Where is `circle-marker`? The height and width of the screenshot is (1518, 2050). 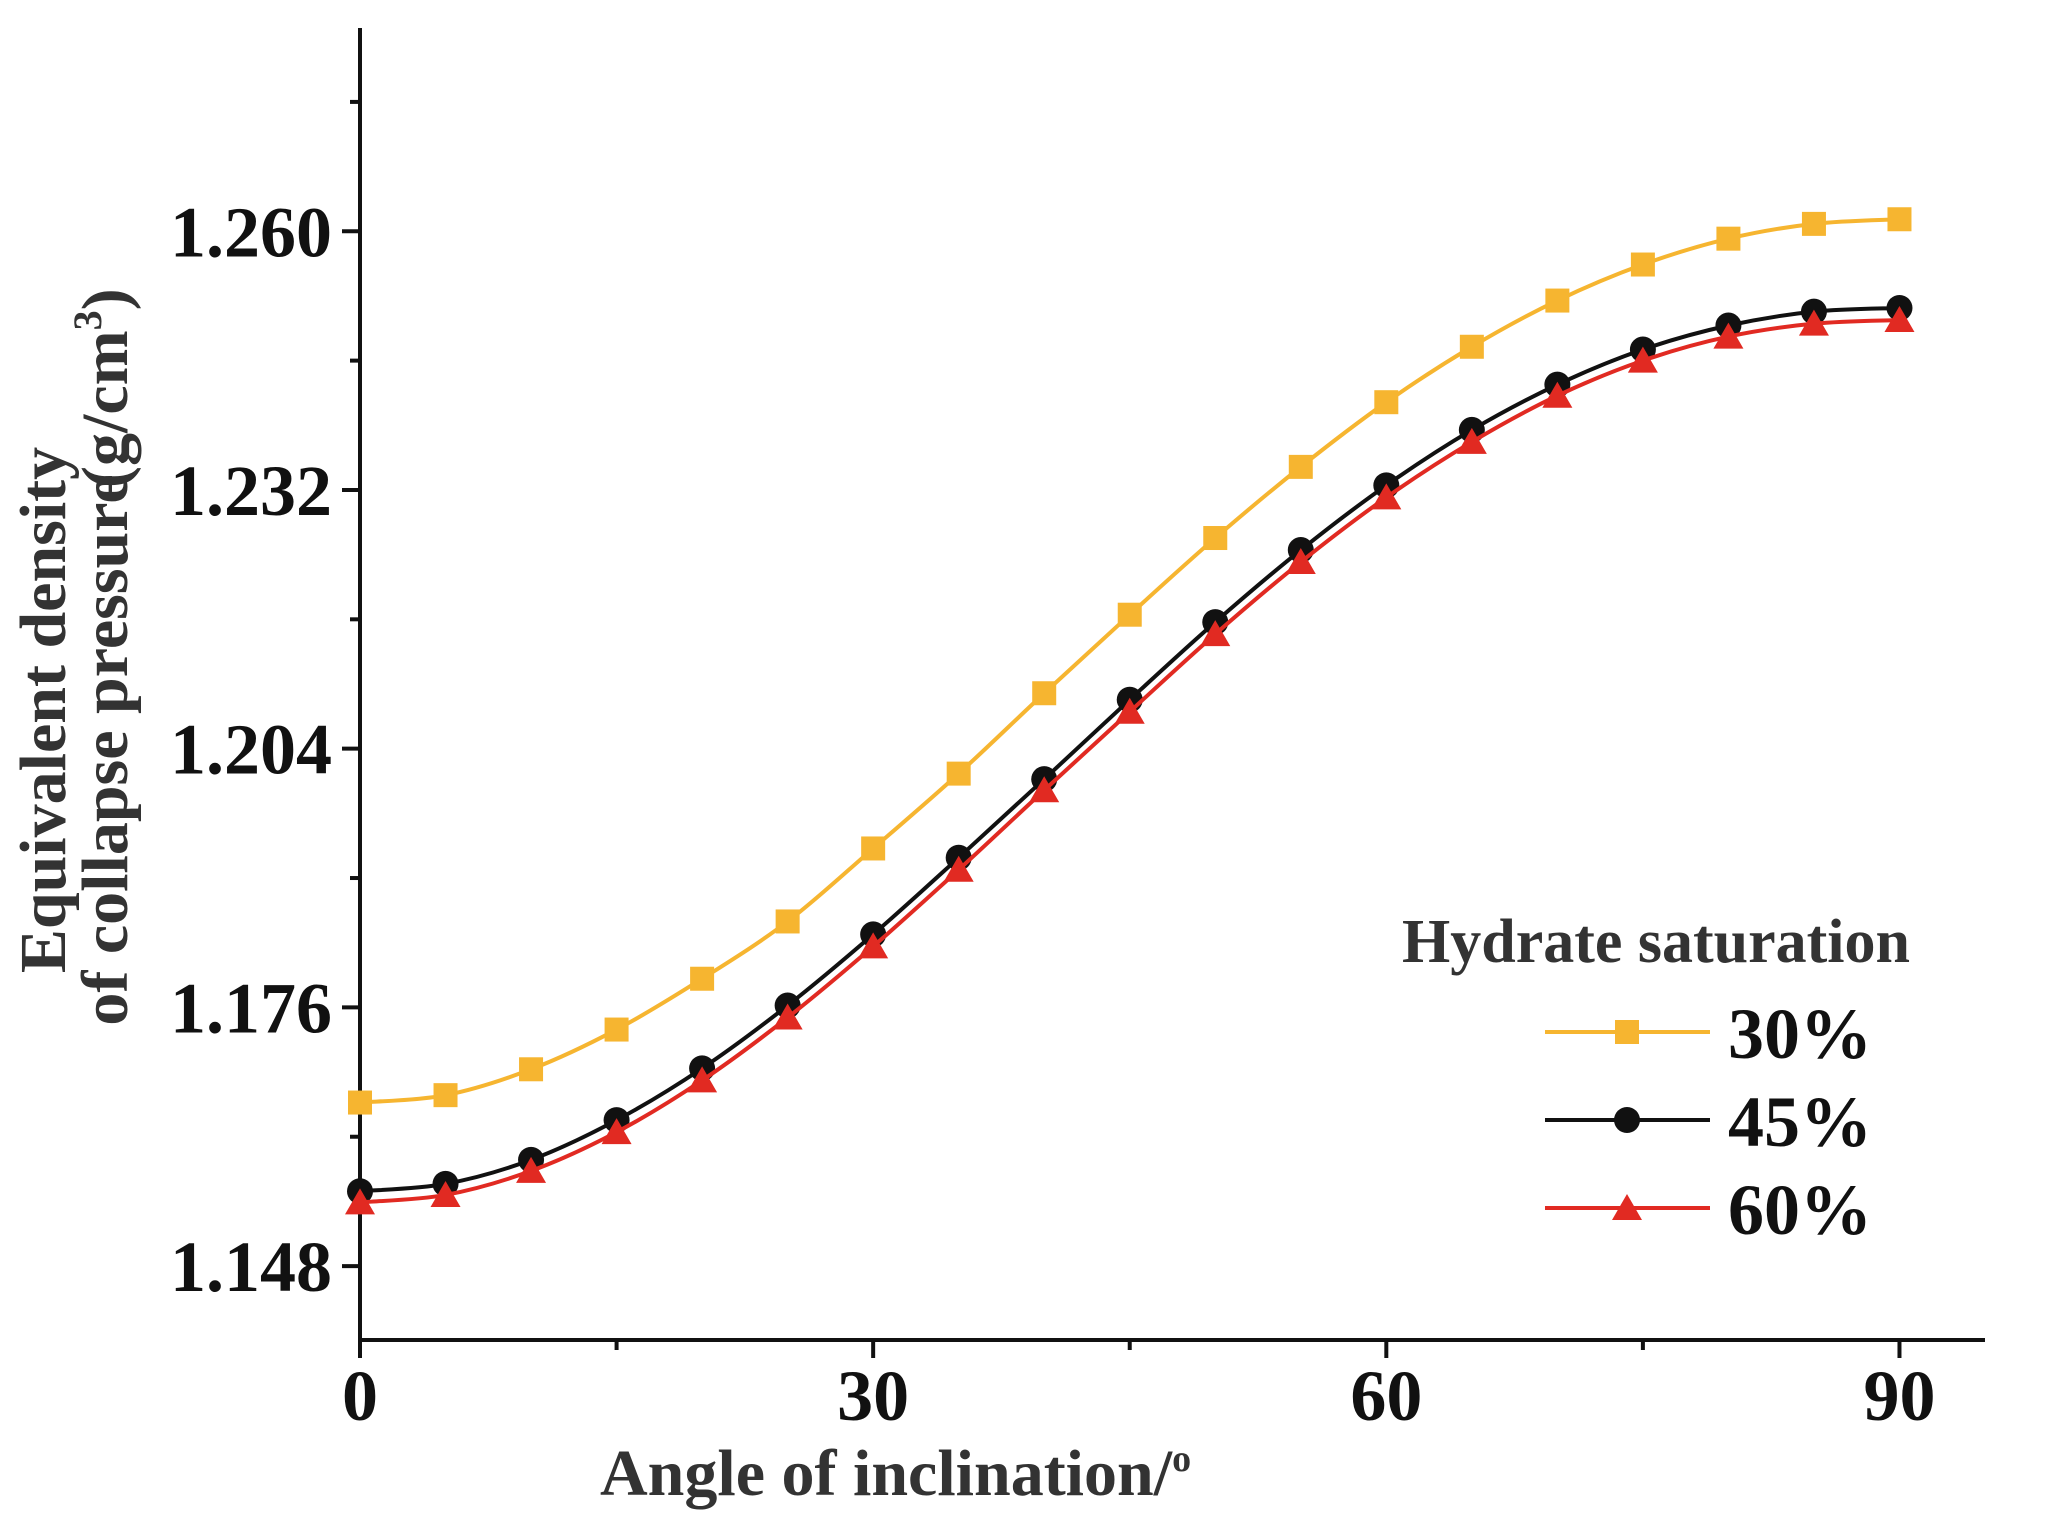
circle-marker is located at coordinates (1627, 1120).